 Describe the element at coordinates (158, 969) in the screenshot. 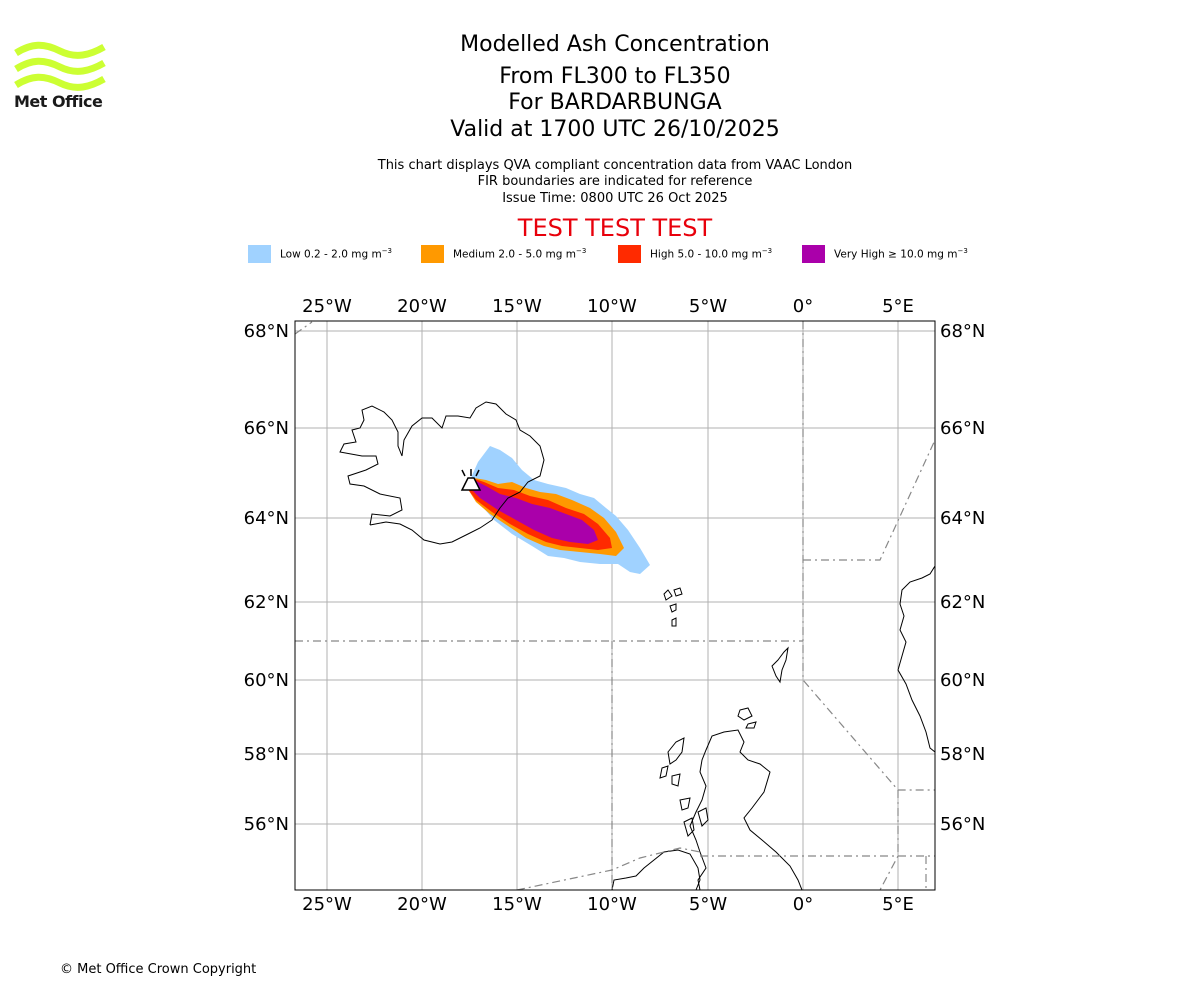

I see `copyright-notice: © Met Office Crown Copyright` at that location.